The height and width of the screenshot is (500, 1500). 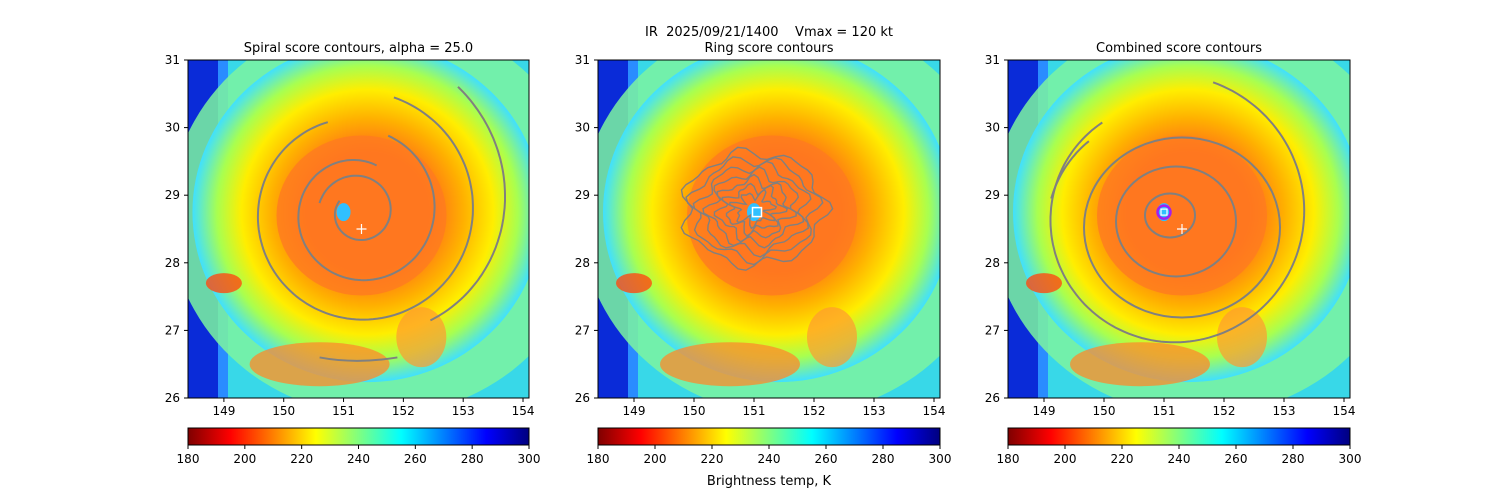 I want to click on colorbar-label: Brightness temp, K, so click(x=769, y=481).